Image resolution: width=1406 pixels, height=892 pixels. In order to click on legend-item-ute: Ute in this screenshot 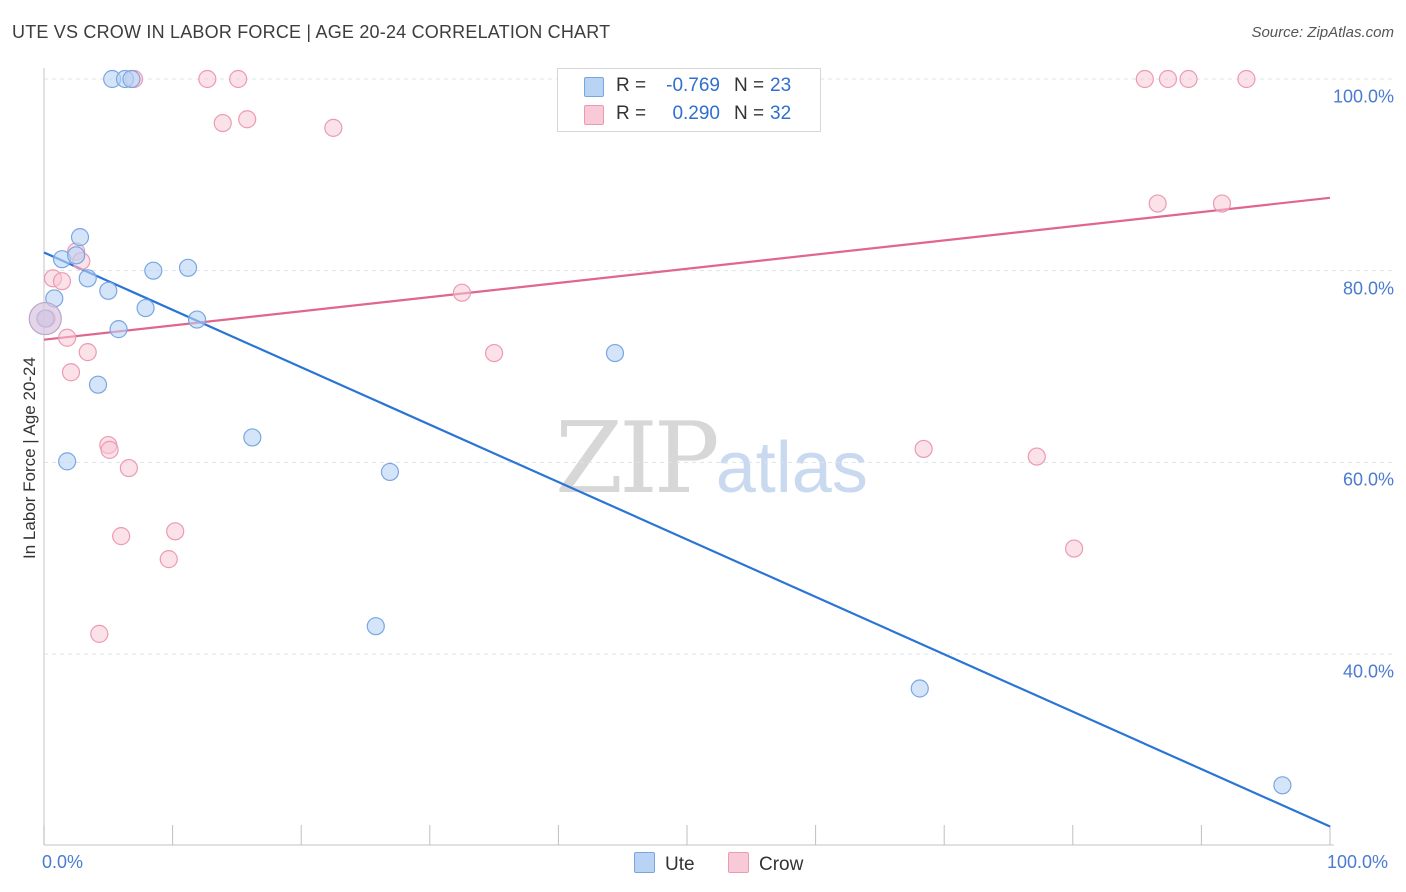, I will do `click(664, 864)`.